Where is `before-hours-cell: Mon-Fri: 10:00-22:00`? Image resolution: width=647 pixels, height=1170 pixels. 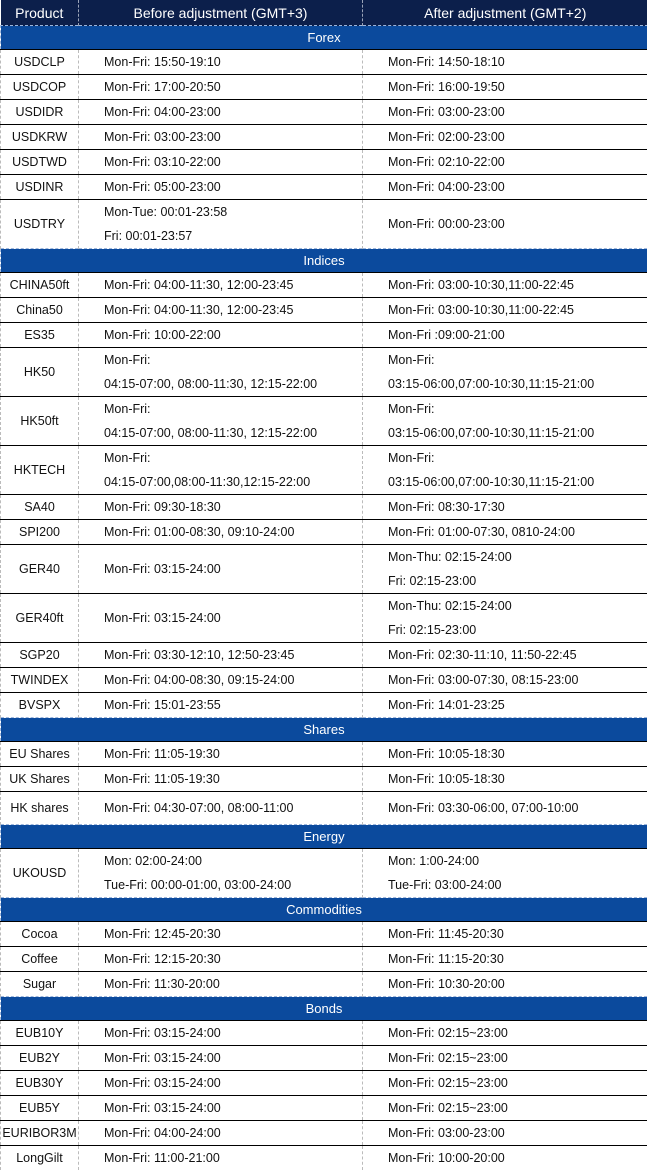 before-hours-cell: Mon-Fri: 10:00-22:00 is located at coordinates (221, 335).